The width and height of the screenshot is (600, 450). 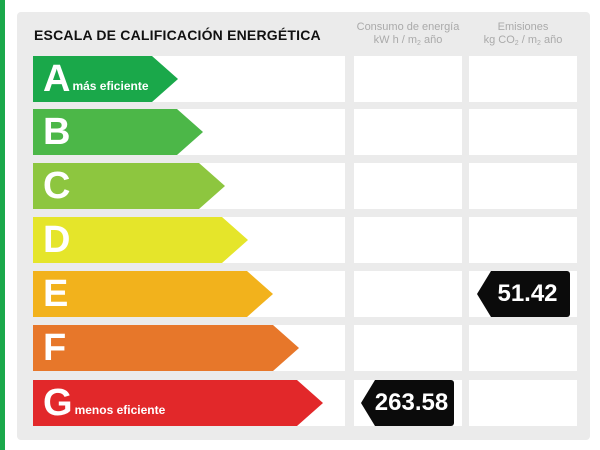 I want to click on rating-cell: E, so click(x=189, y=294).